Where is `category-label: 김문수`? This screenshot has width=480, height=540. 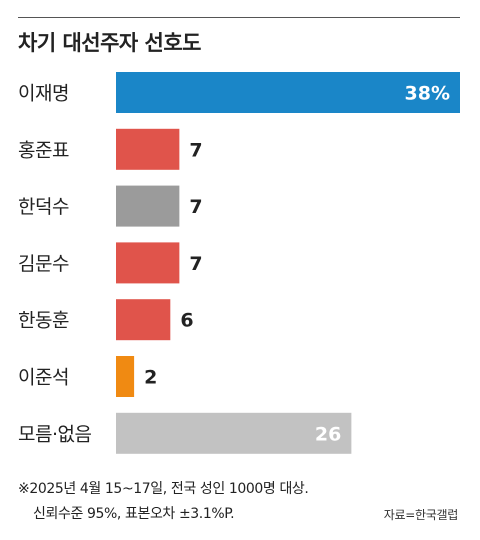 category-label: 김문수 is located at coordinates (43, 264).